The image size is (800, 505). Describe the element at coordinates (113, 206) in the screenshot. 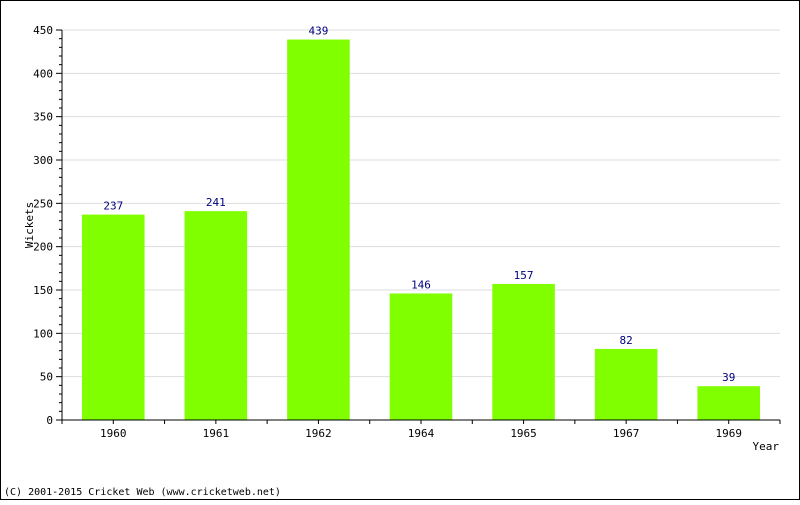

I see `bar-value-label: 237` at that location.